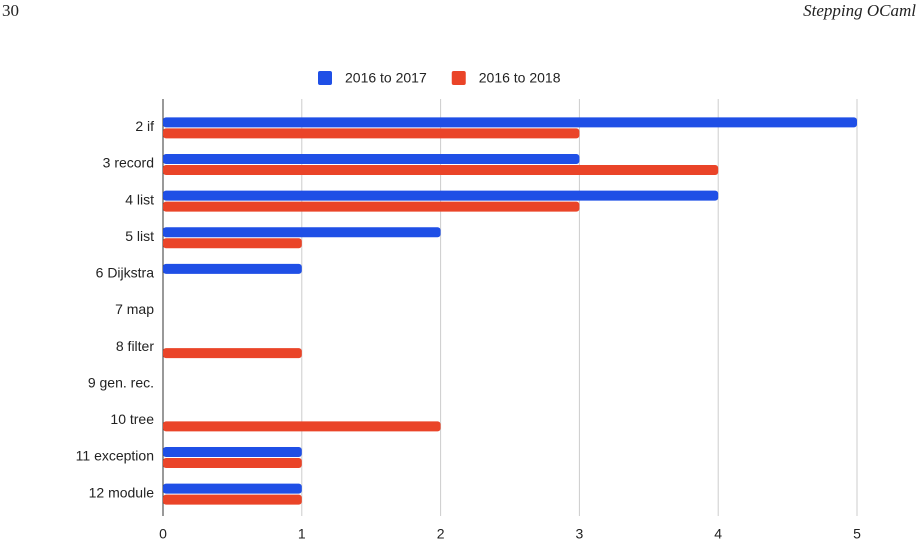 The width and height of the screenshot is (919, 549). I want to click on y-tick-label: 3 record, so click(128, 163).